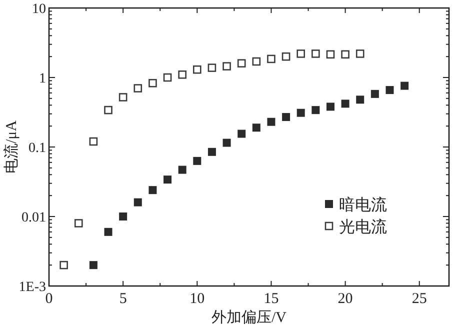  Describe the element at coordinates (42, 79) in the screenshot. I see `y-tick-label: 1` at that location.